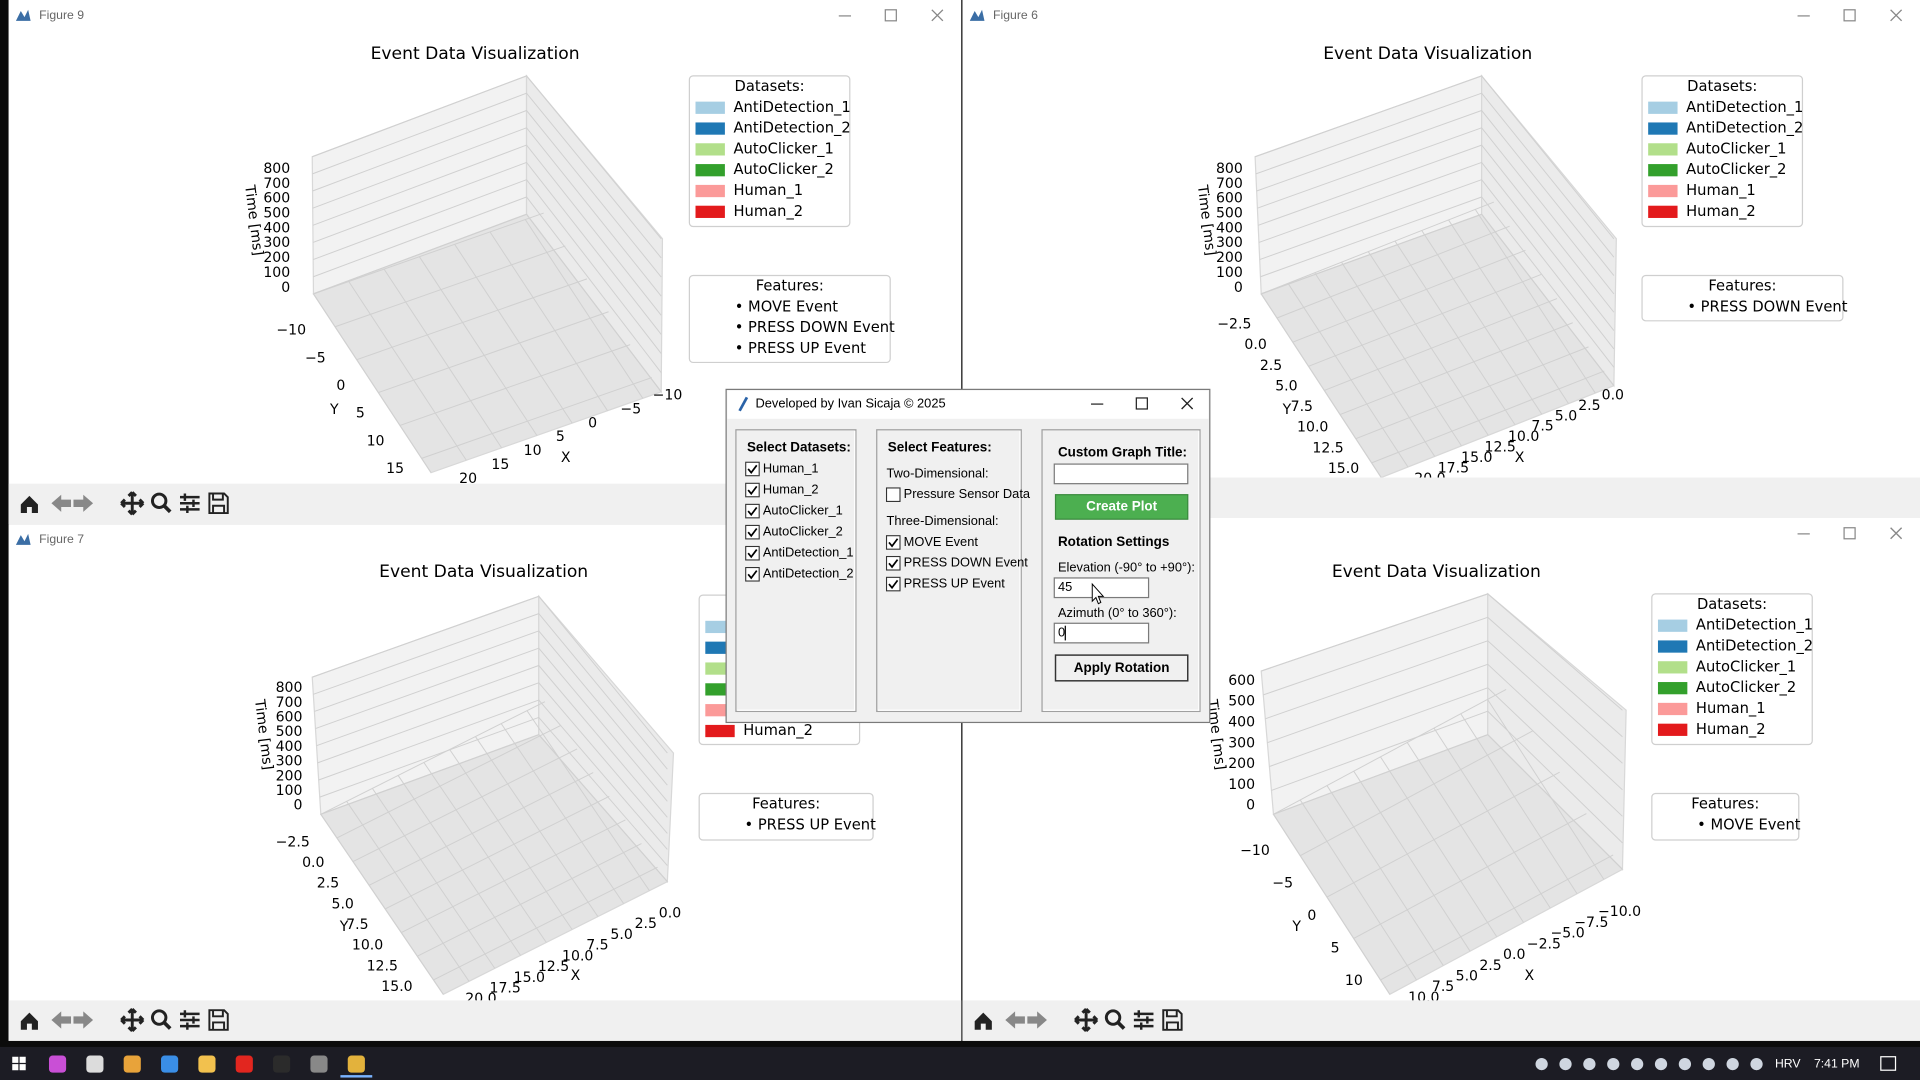 This screenshot has height=1080, width=1920. I want to click on checkbox-label: AutoClicker_1, so click(803, 509).